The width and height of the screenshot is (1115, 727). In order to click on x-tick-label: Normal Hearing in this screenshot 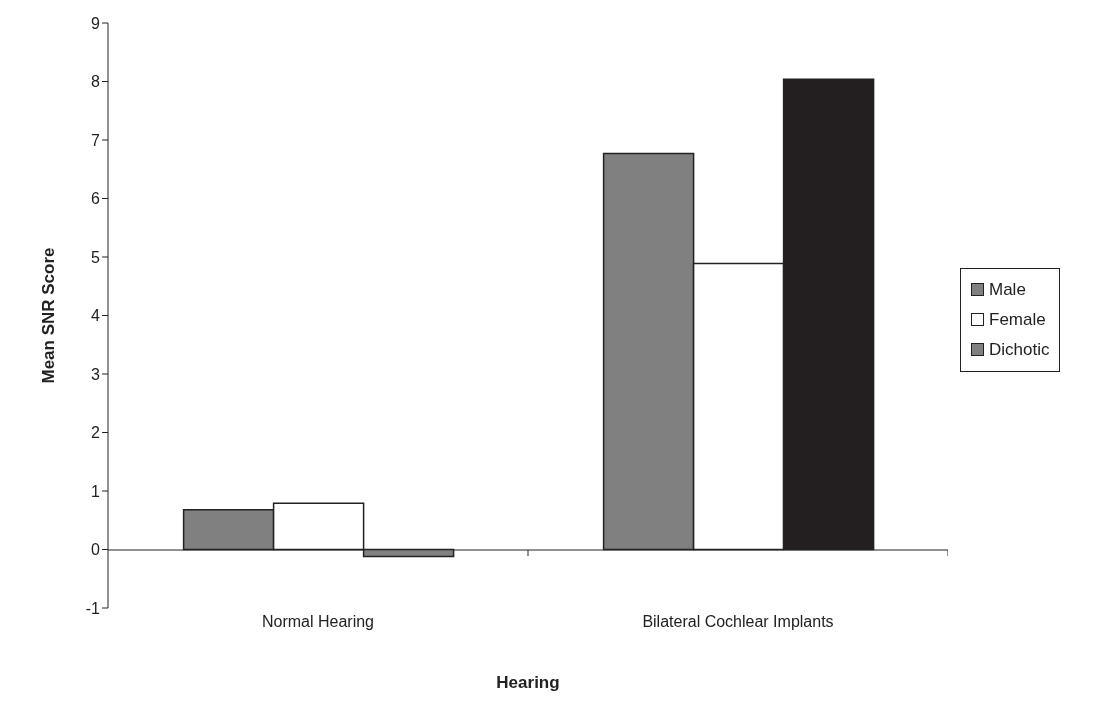, I will do `click(318, 622)`.